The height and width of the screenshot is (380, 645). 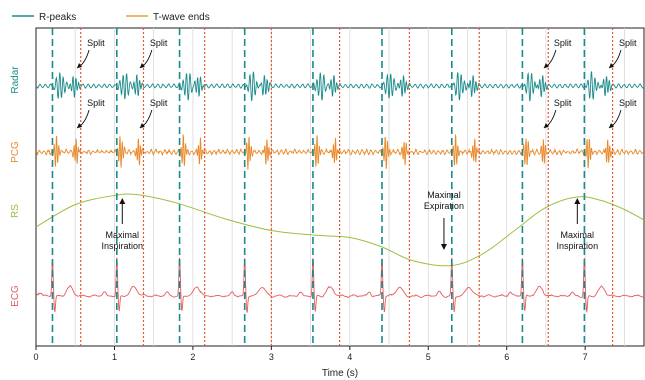 What do you see at coordinates (192, 357) in the screenshot?
I see `x-tick-label: 2` at bounding box center [192, 357].